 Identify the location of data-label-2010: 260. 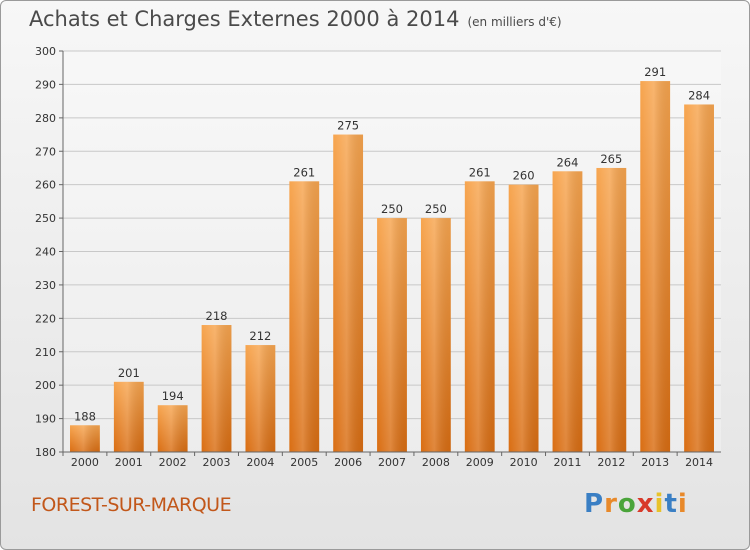
(524, 176).